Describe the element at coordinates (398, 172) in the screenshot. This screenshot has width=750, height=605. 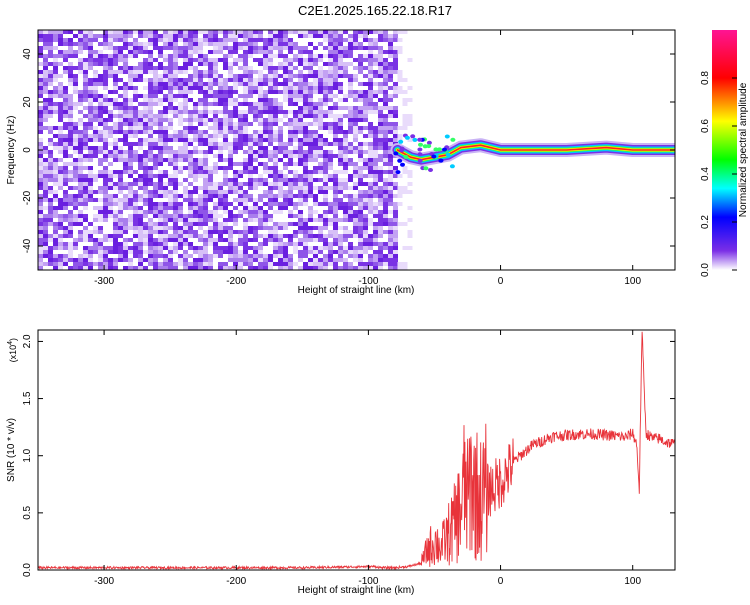
I see `signal-track-blob` at that location.